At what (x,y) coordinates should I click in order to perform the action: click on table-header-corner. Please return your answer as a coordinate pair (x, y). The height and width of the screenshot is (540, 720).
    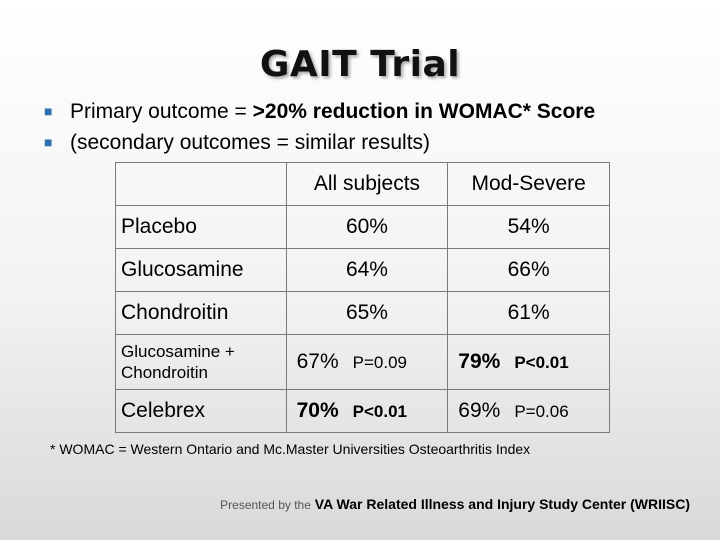
    Looking at the image, I should click on (201, 184).